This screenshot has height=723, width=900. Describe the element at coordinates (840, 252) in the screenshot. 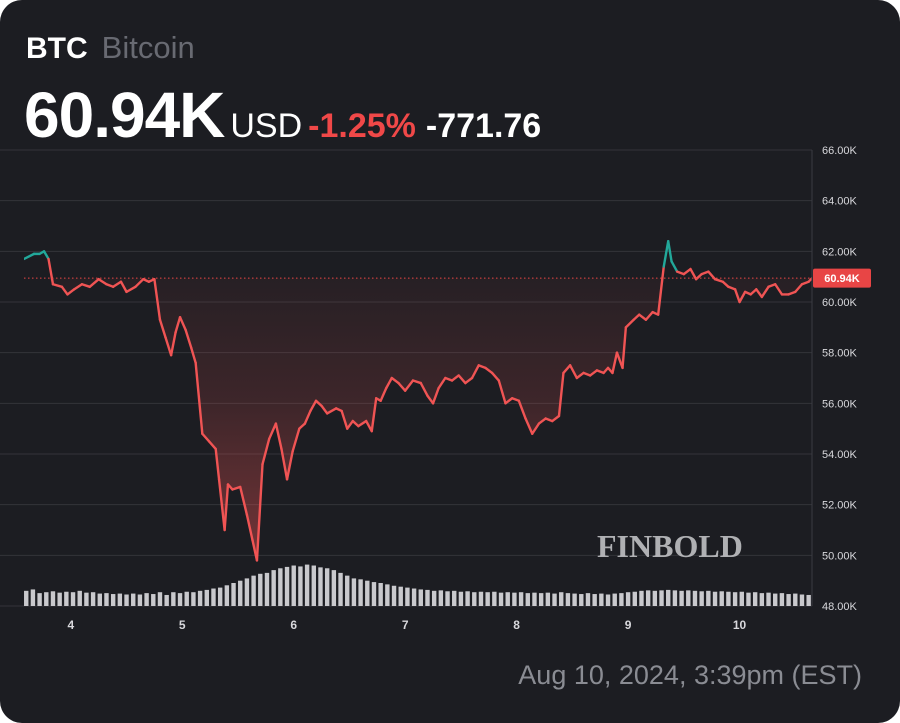

I see `y-tick-label: 62.00K` at that location.